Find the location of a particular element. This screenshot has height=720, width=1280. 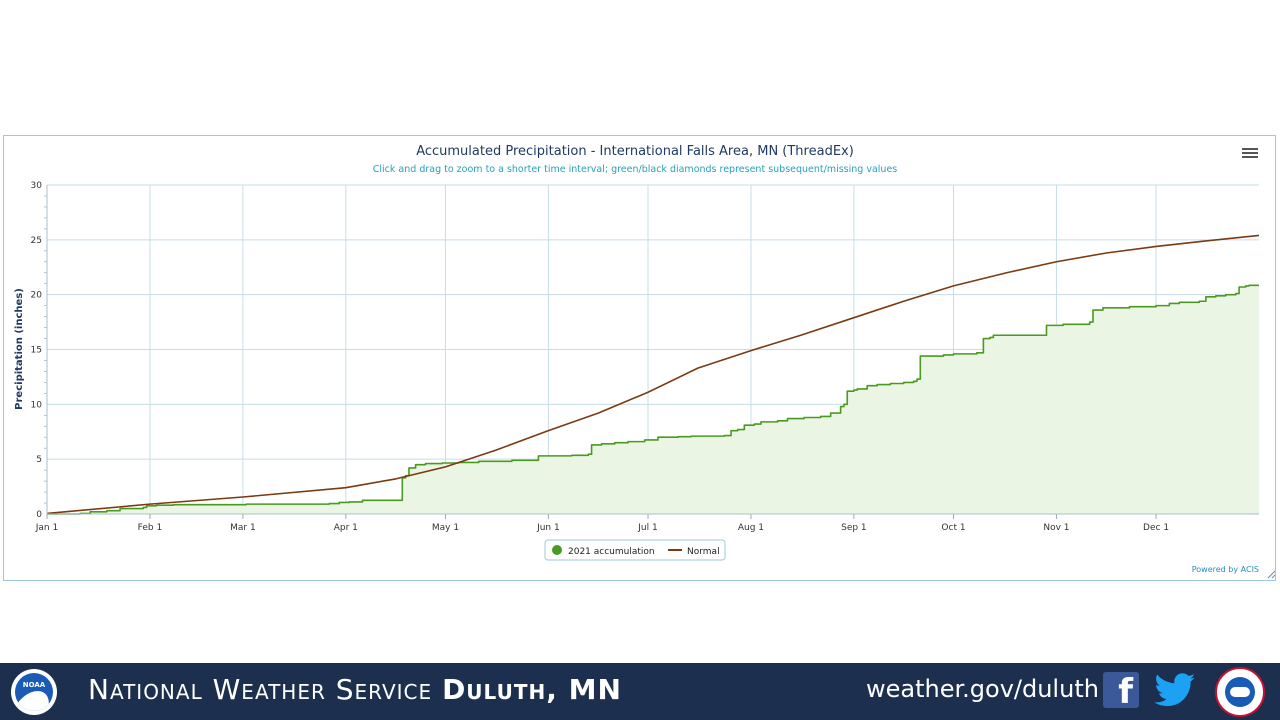

twitter-icon is located at coordinates (1175, 691).